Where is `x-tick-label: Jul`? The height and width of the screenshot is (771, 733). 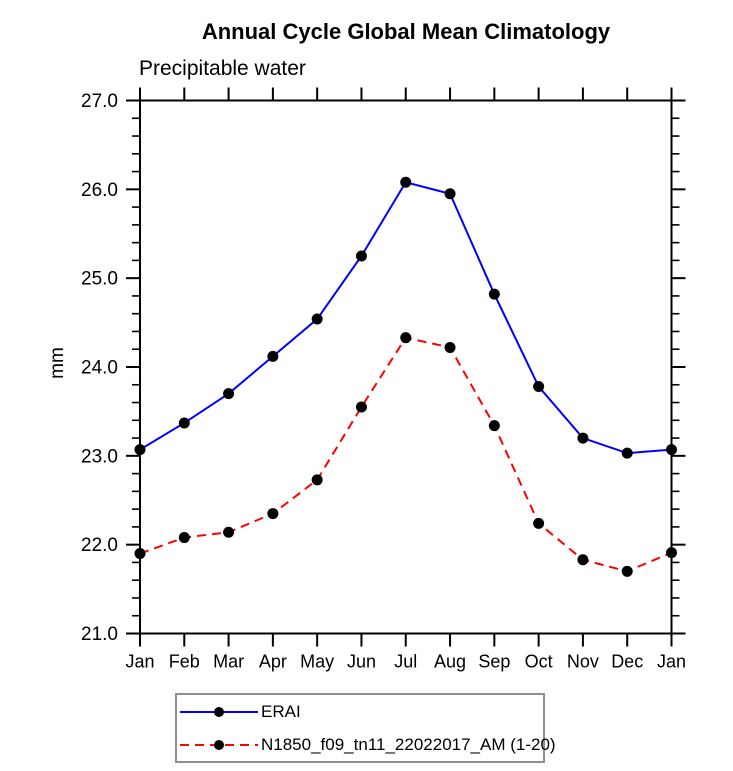
x-tick-label: Jul is located at coordinates (405, 662).